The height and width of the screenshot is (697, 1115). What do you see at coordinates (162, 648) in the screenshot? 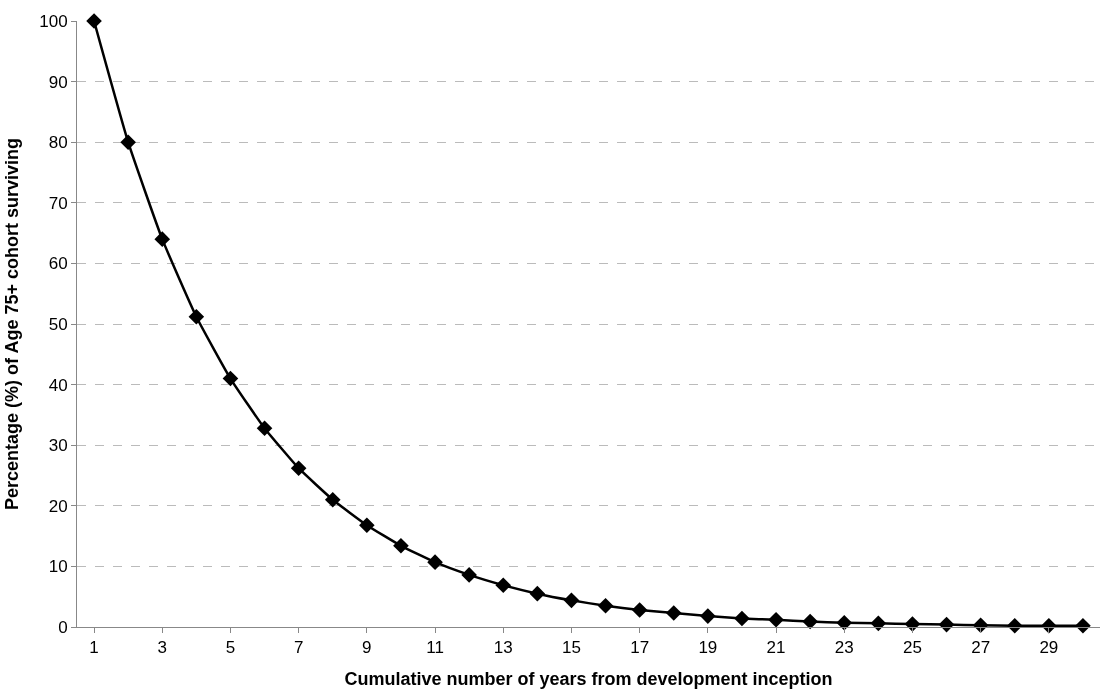
I see `x-tick-label: 3` at bounding box center [162, 648].